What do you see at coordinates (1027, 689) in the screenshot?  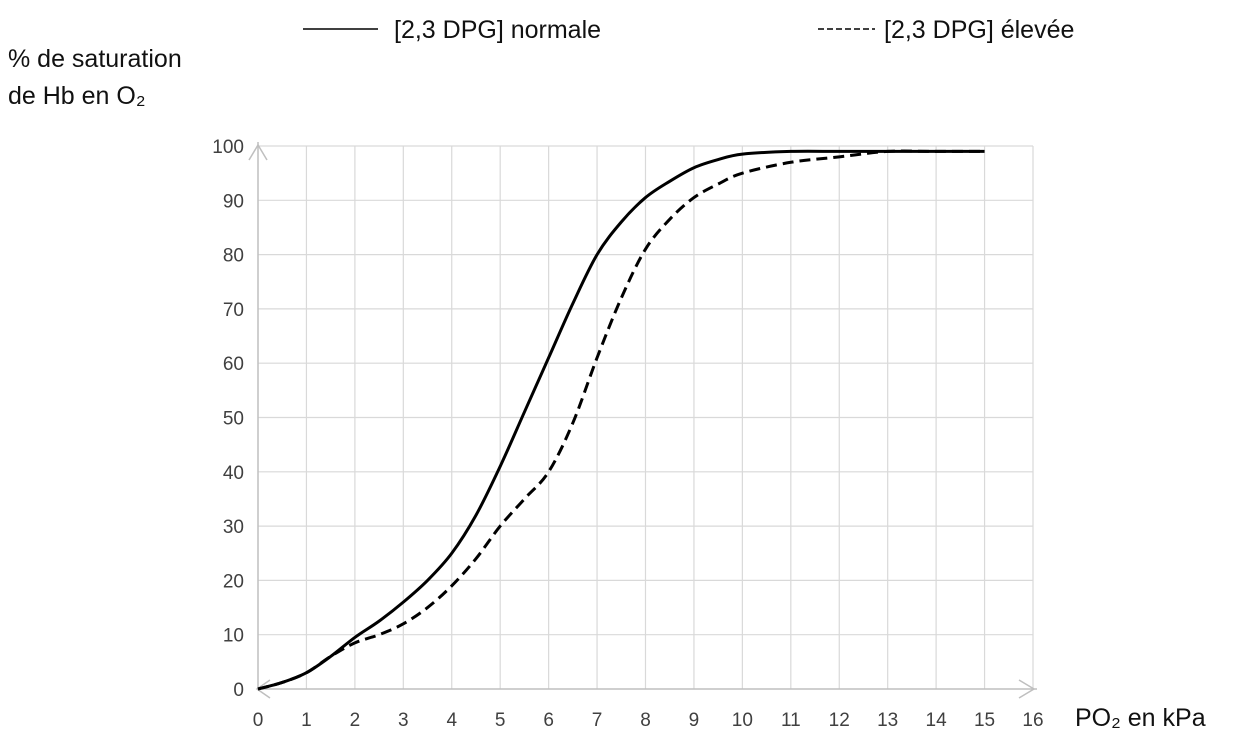 I see `x-axis-arrow` at bounding box center [1027, 689].